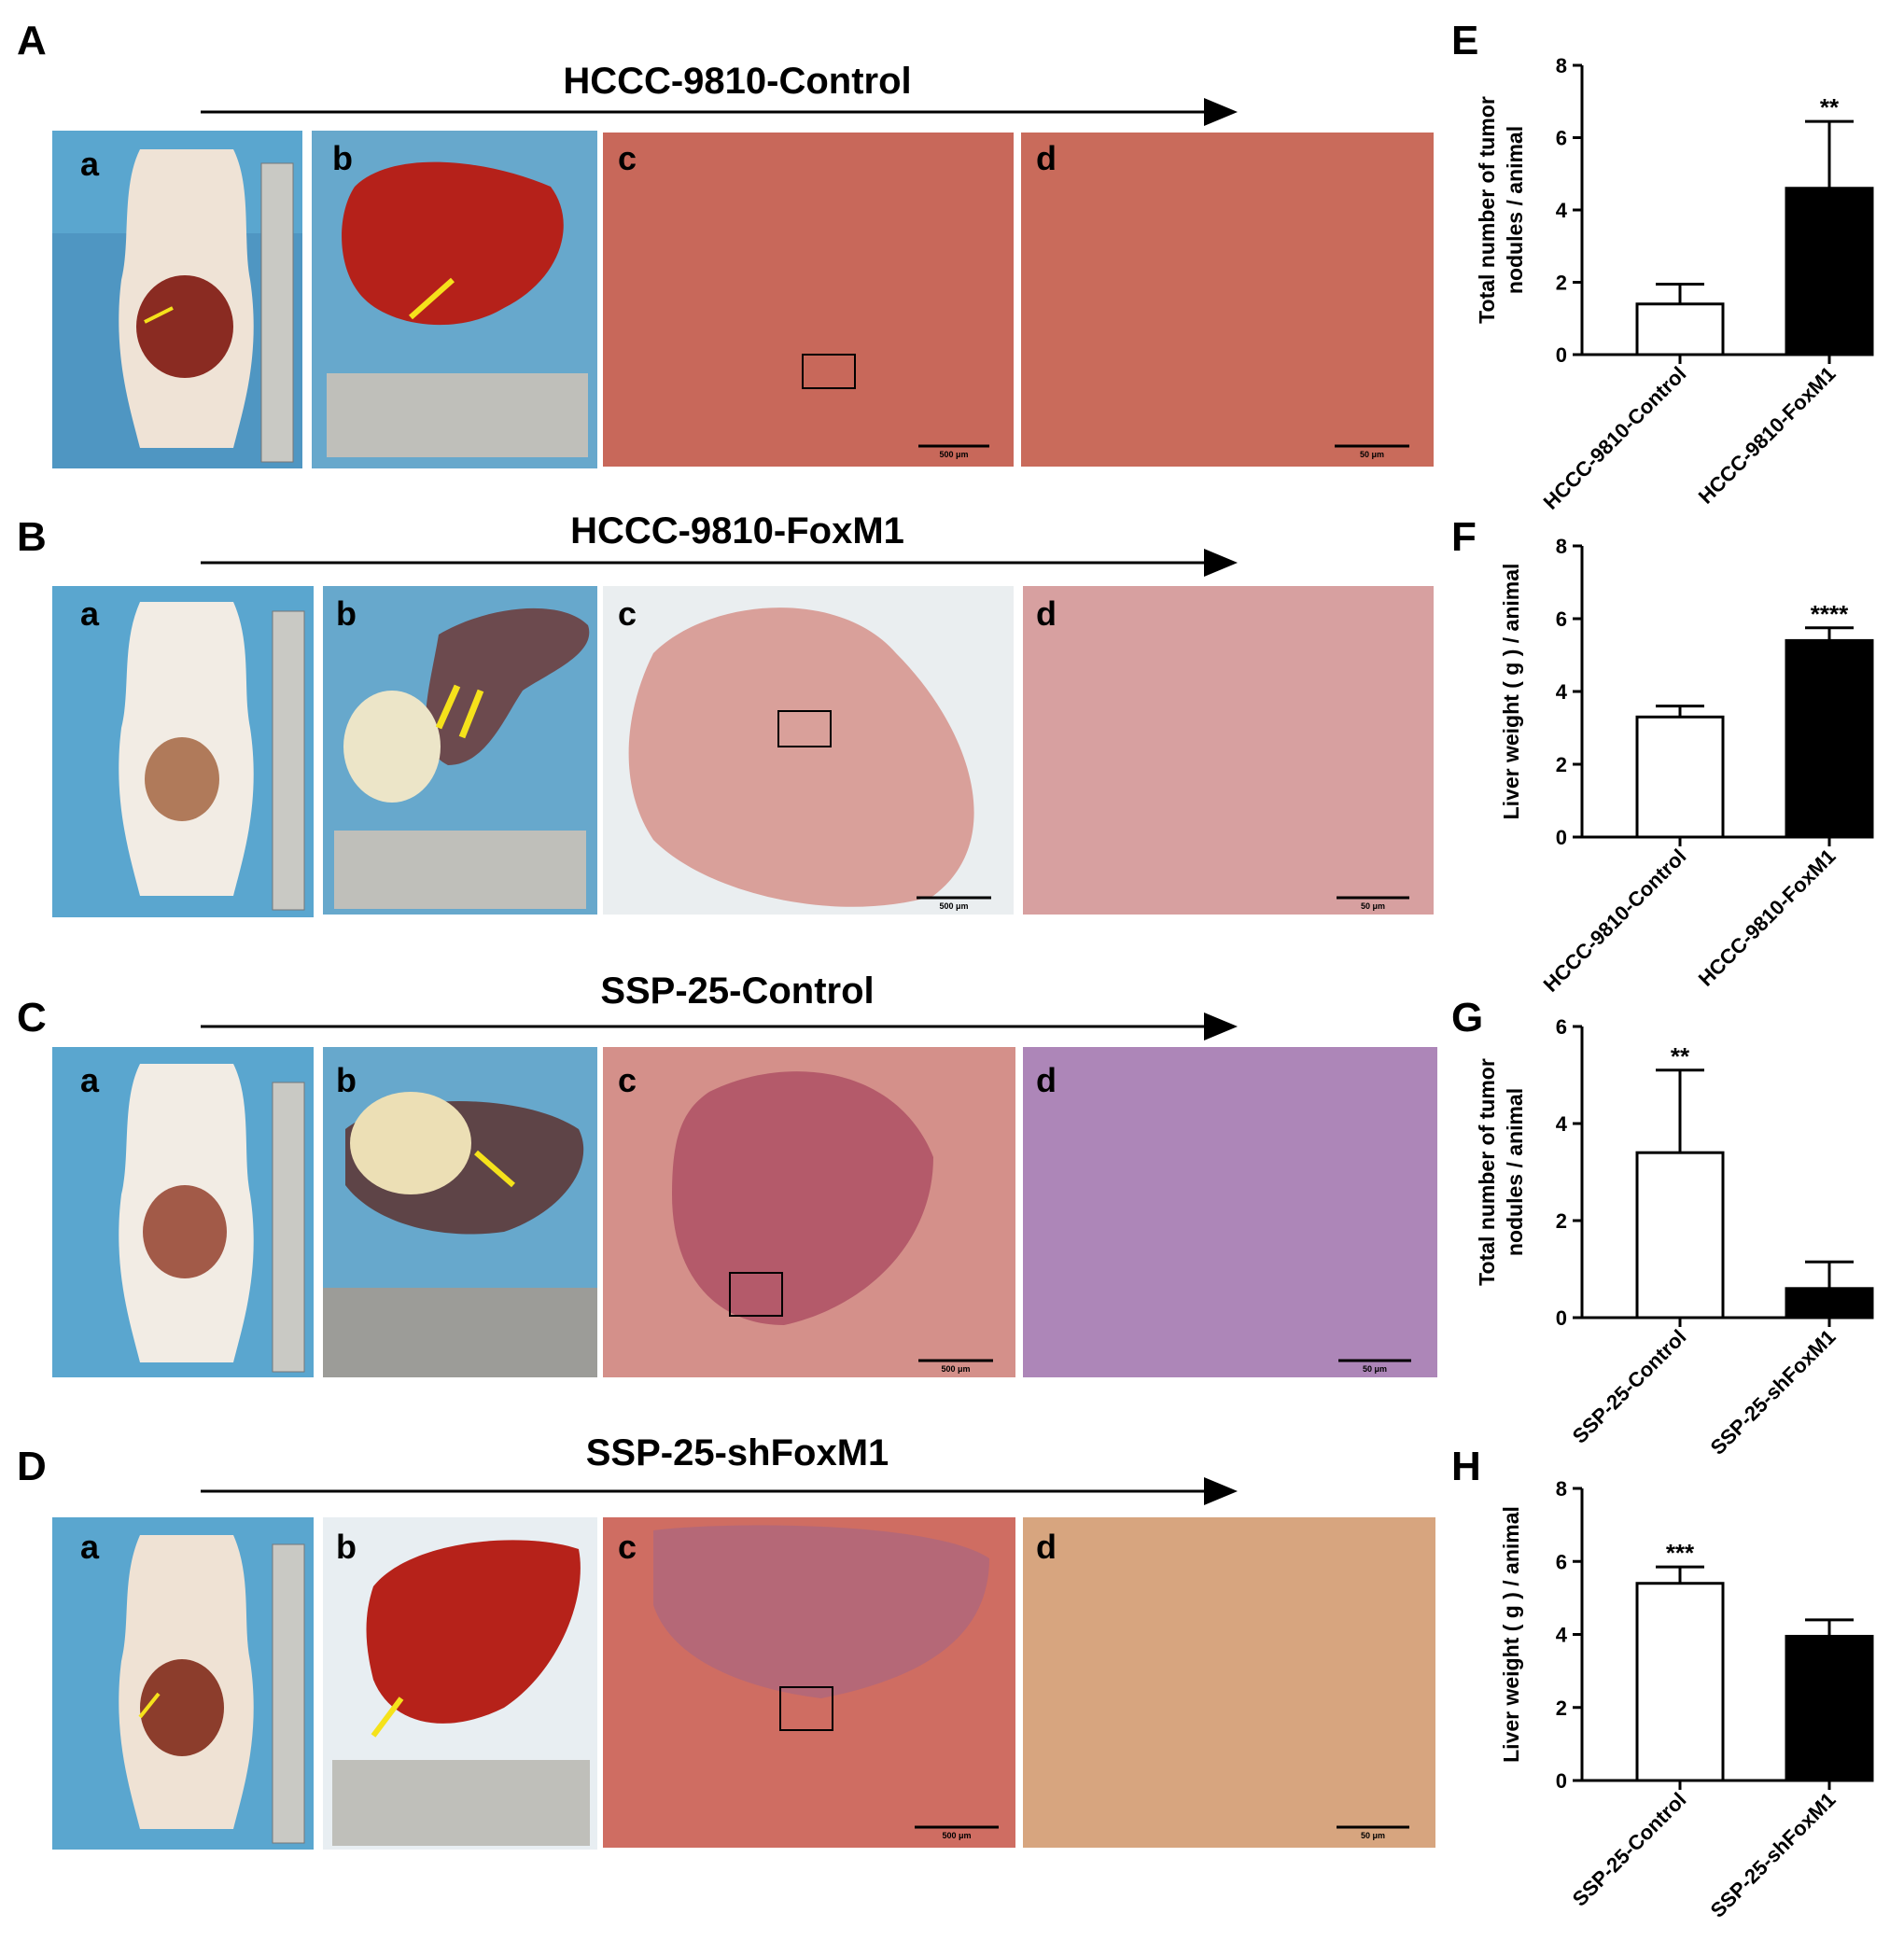  Describe the element at coordinates (1680, 1553) in the screenshot. I see `significance-1: ***` at that location.